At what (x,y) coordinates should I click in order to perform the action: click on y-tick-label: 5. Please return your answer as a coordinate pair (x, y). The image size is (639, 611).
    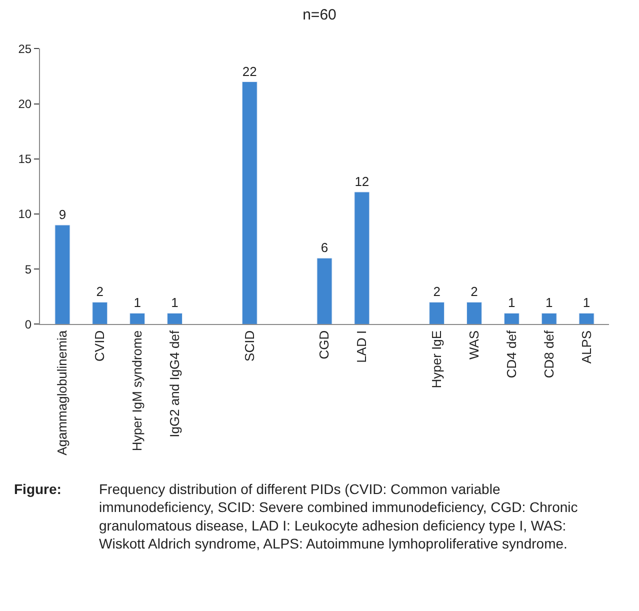
    Looking at the image, I should click on (28, 269).